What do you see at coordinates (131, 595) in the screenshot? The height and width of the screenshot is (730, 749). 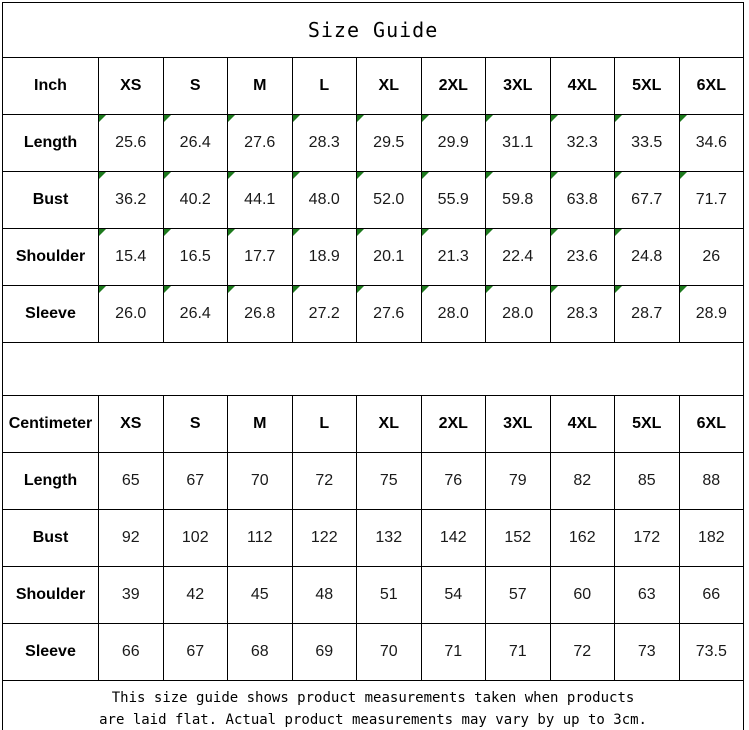 I see `measurement-cell: 39` at bounding box center [131, 595].